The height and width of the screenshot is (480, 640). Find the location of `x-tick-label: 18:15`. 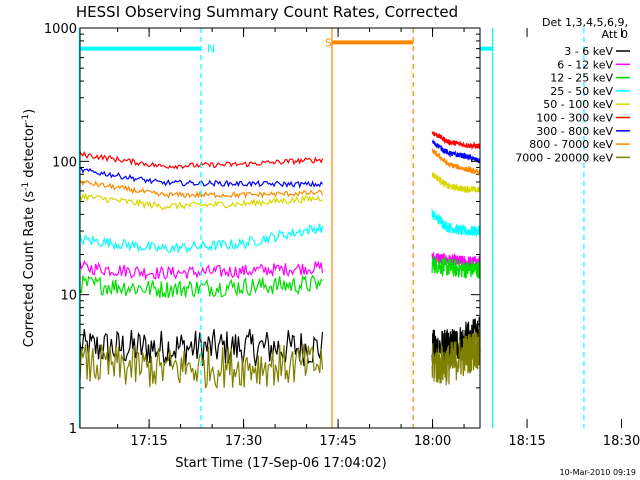

x-tick-label: 18:15 is located at coordinates (526, 441).